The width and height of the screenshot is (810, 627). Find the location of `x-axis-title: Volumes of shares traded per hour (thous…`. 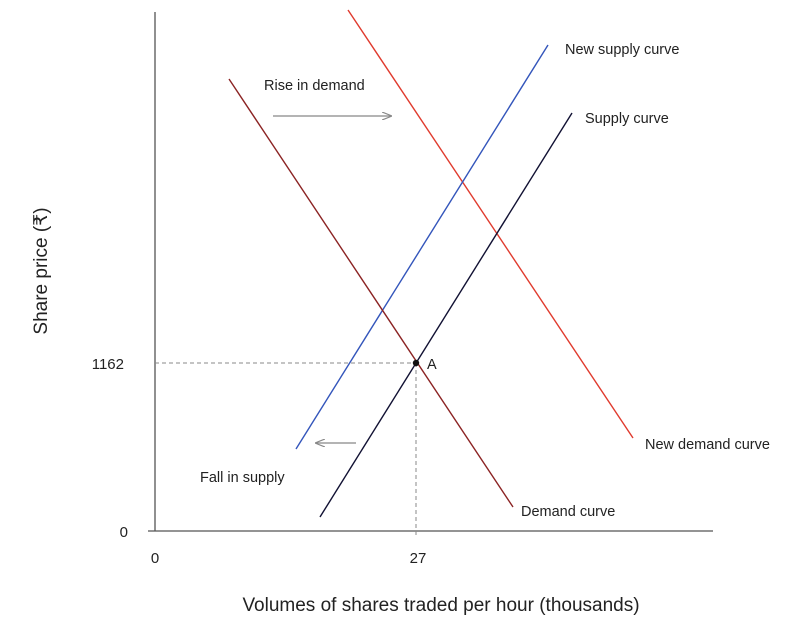

x-axis-title: Volumes of shares traded per hour (thous… is located at coordinates (440, 605).